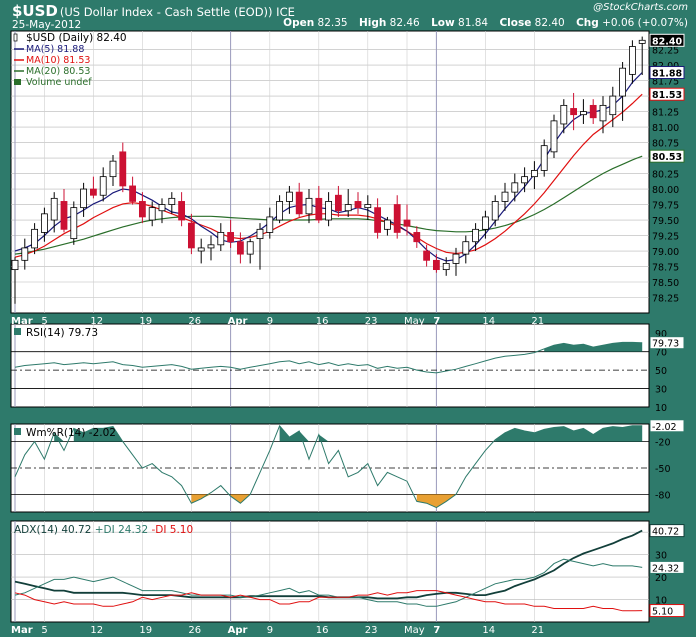 This screenshot has width=696, height=637. I want to click on wmr-tick-label: -80, so click(663, 495).